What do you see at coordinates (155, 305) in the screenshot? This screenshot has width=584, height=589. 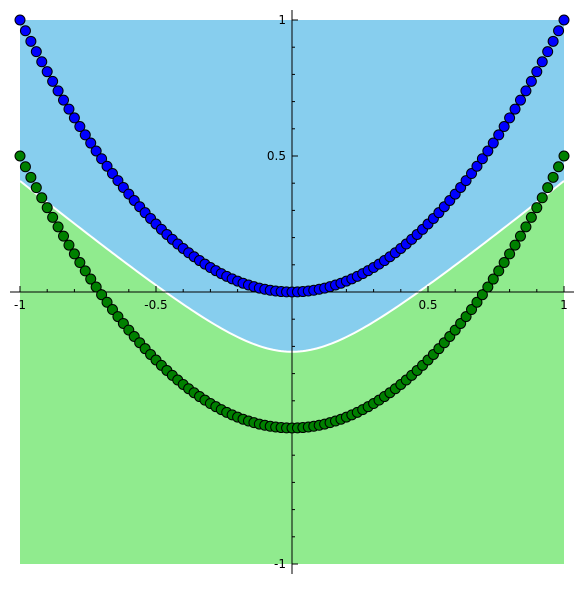 I see `x-tick-label: -0.5` at bounding box center [155, 305].